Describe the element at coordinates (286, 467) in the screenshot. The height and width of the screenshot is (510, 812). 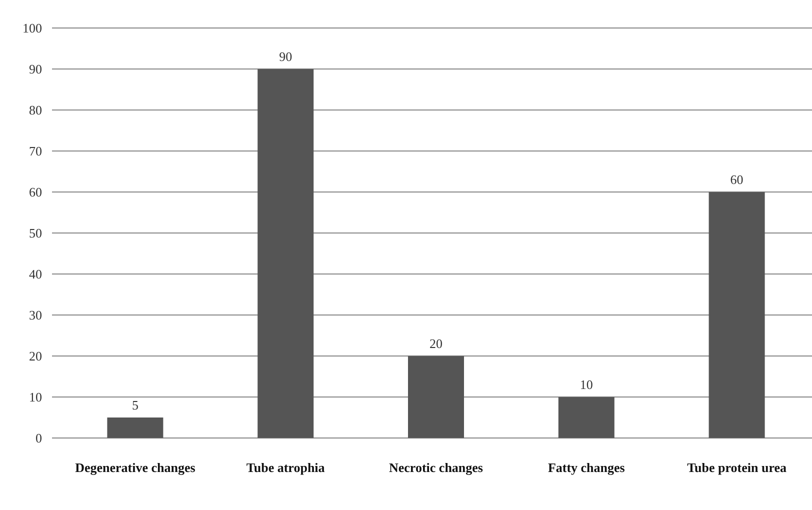
I see `x-tick-label: Tube atrophia` at that location.